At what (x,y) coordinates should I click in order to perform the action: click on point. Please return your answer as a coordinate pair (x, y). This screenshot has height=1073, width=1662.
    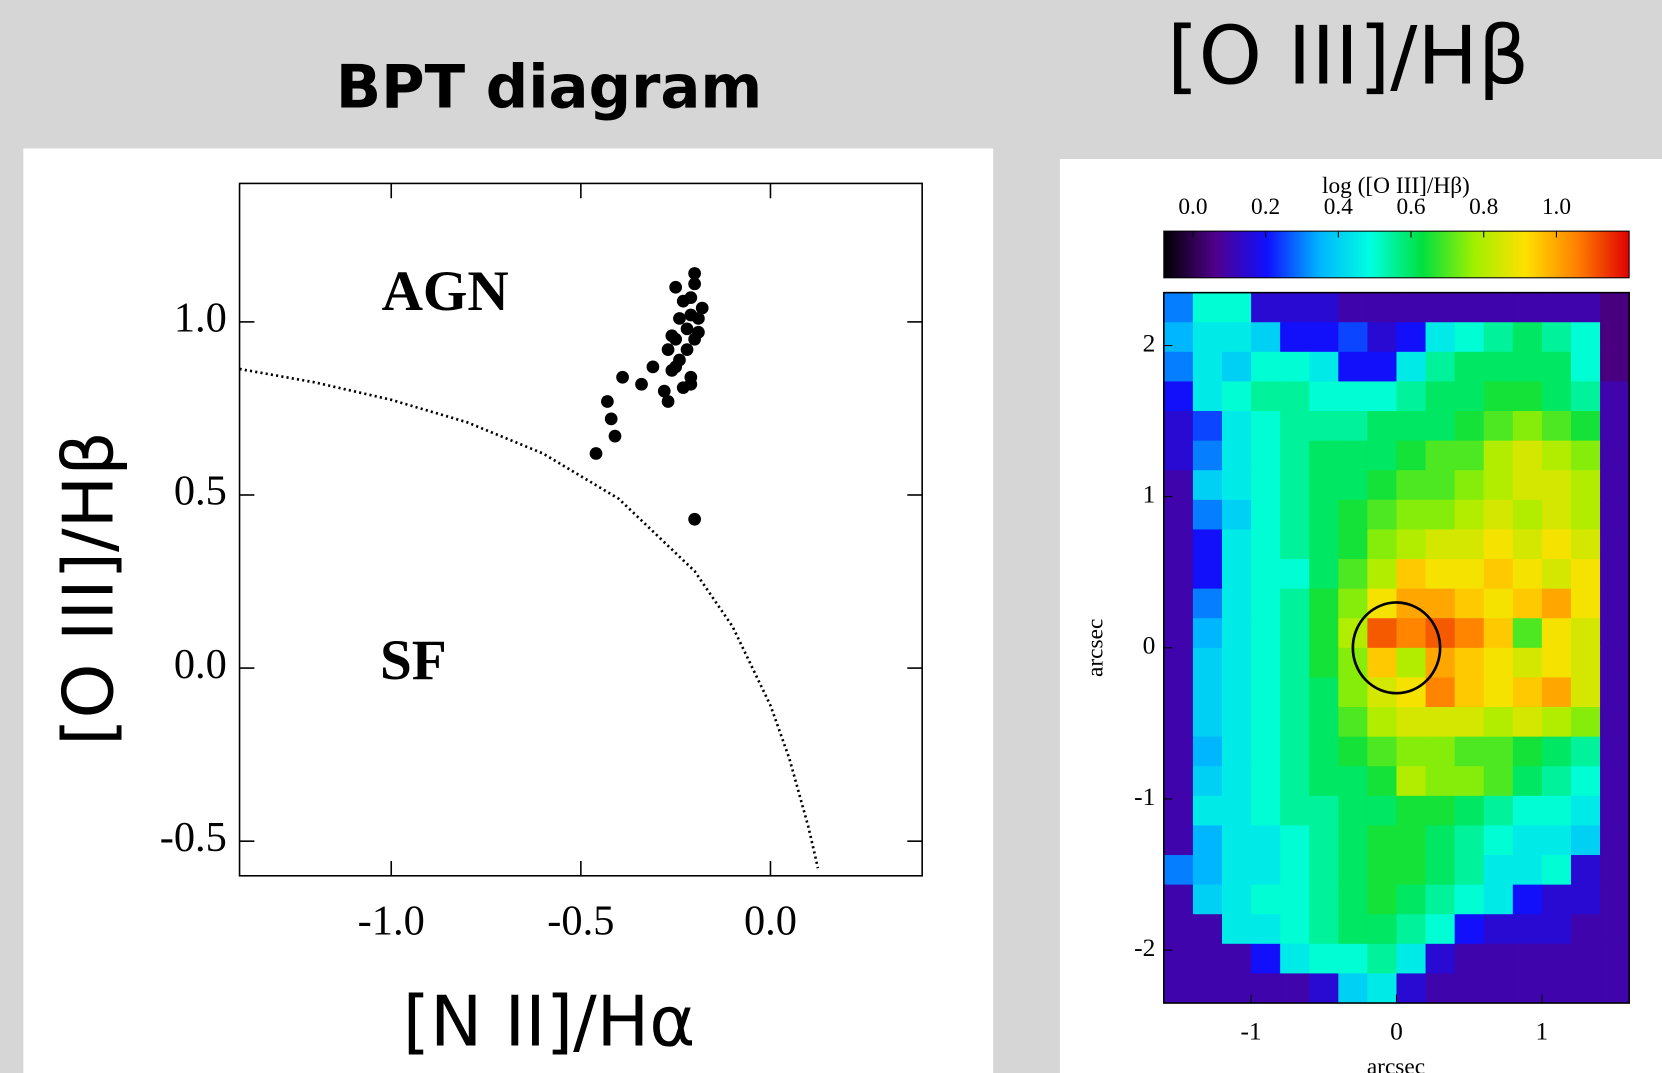
    Looking at the image, I should click on (622, 377).